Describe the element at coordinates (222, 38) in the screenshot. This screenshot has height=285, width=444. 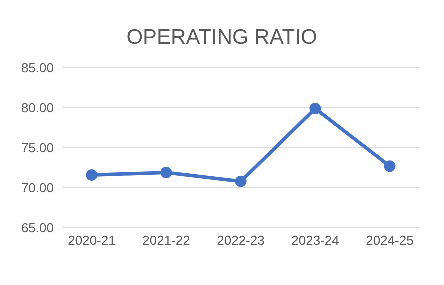
I see `chart-title: OPERATING RATIO` at that location.